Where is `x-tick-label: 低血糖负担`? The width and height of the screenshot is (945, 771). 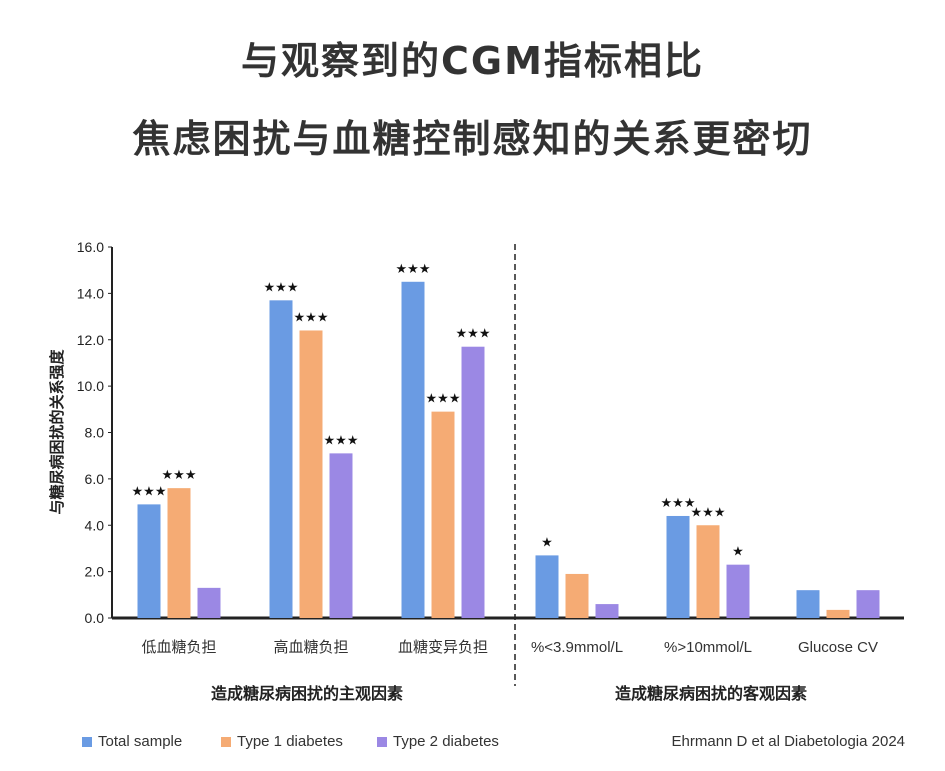 x-tick-label: 低血糖负担 is located at coordinates (178, 647).